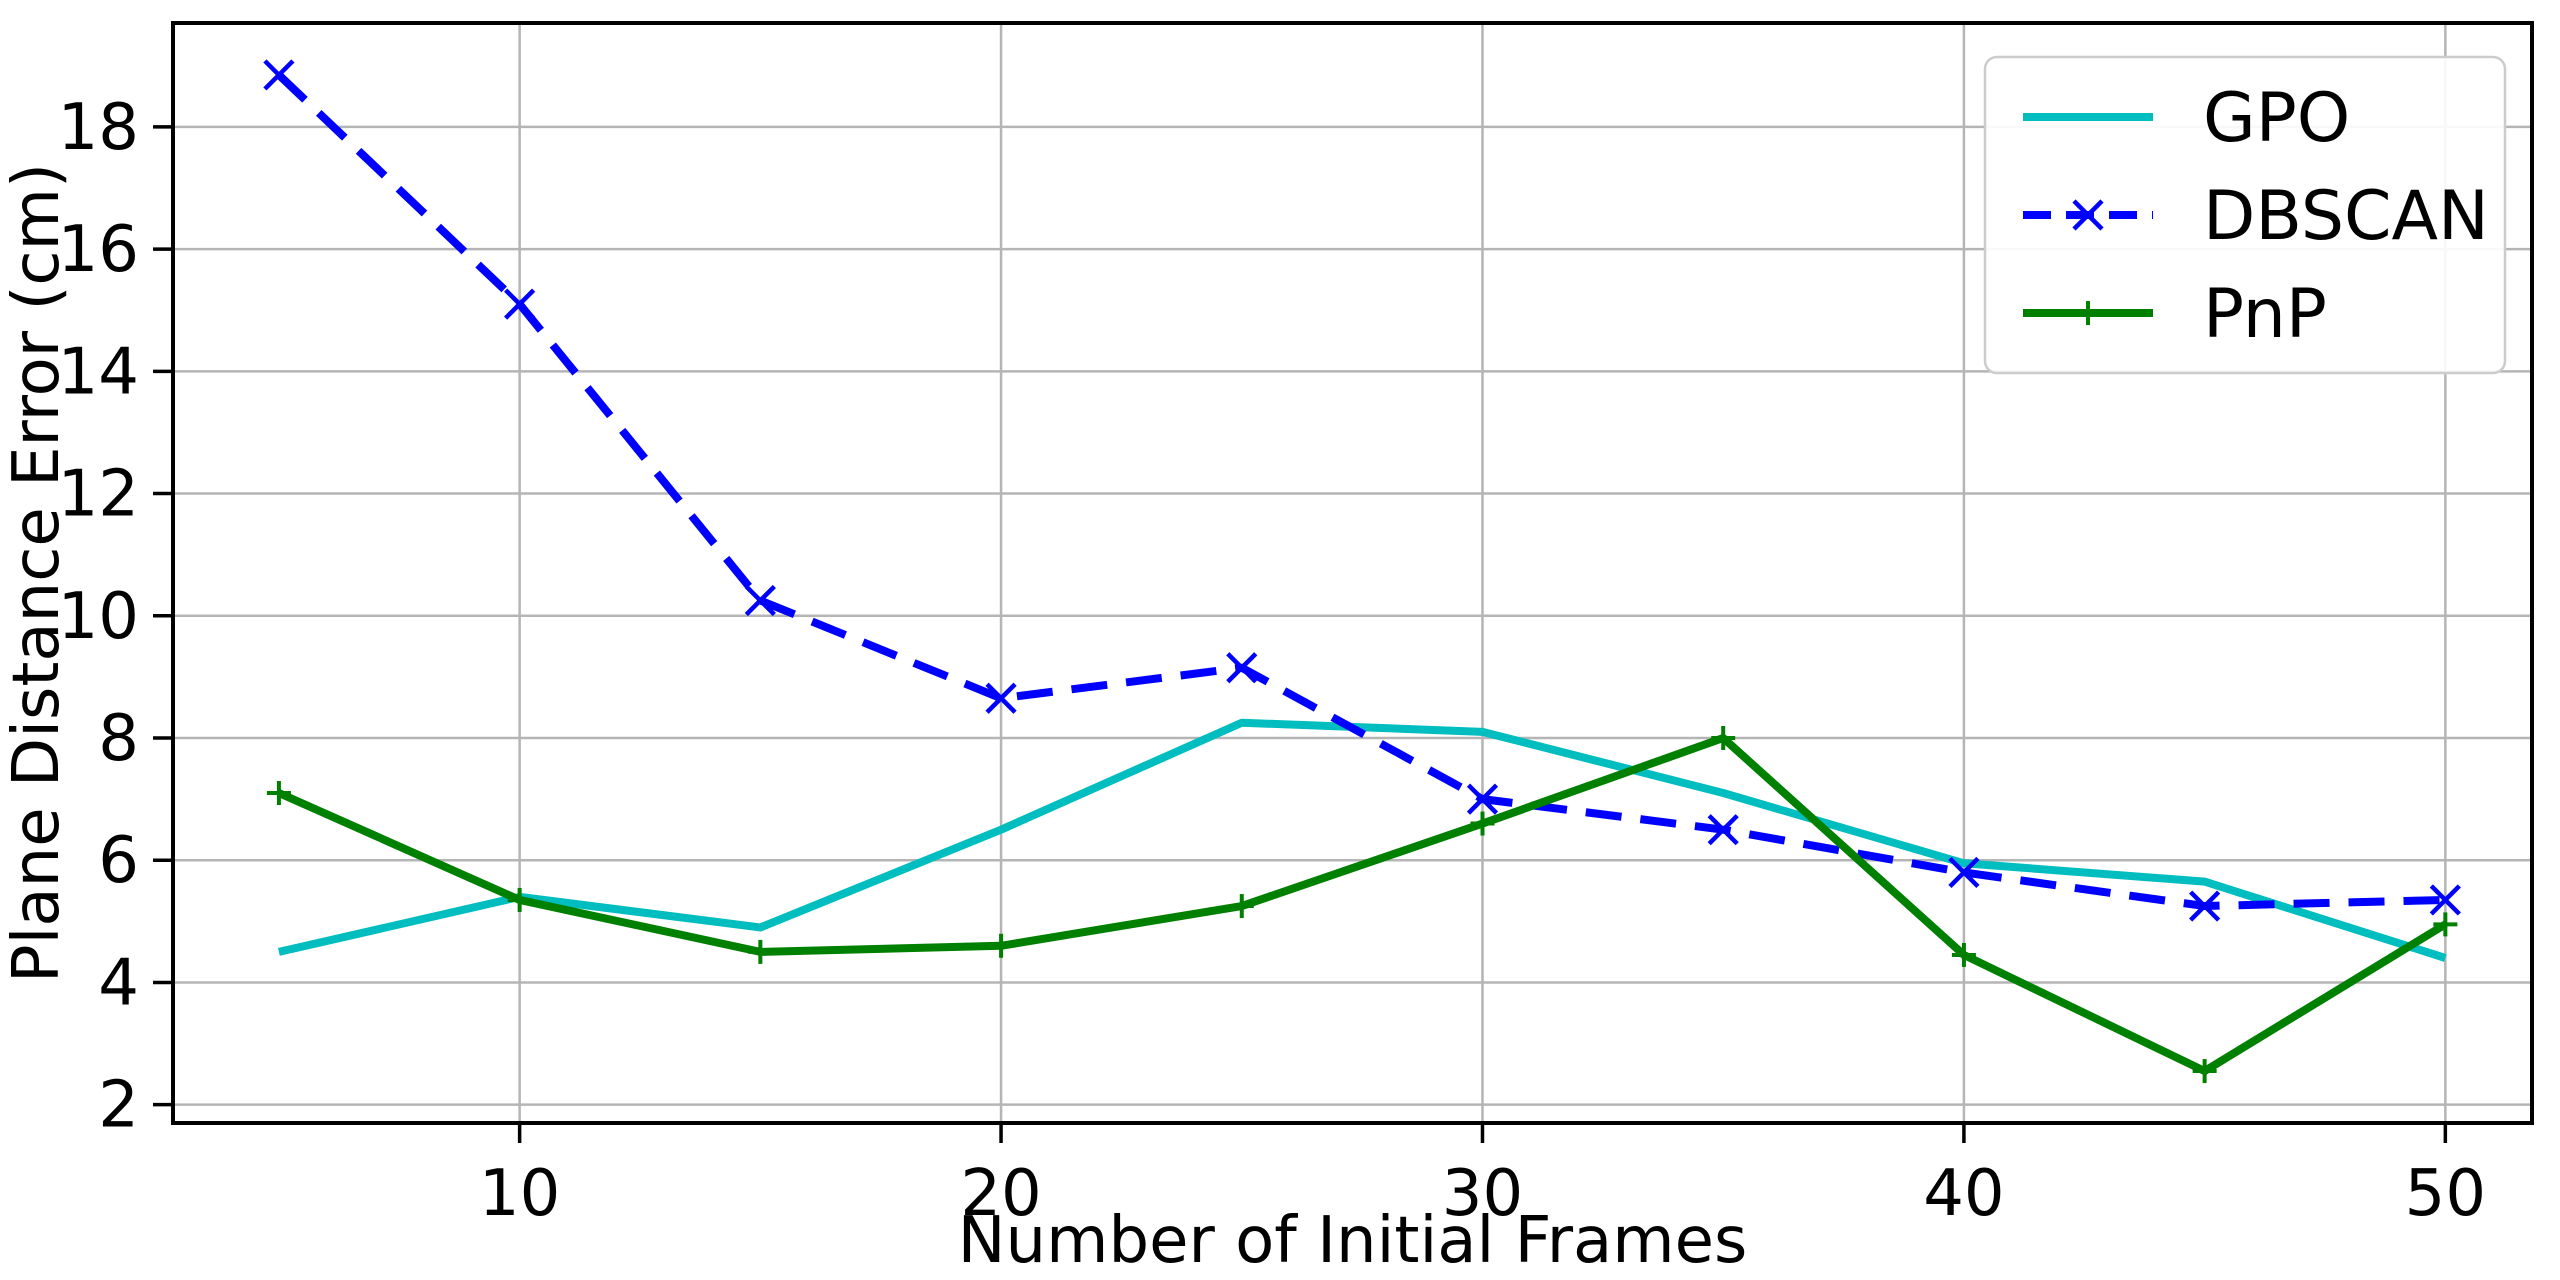 Image resolution: width=2560 pixels, height=1280 pixels. Describe the element at coordinates (2346, 216) in the screenshot. I see `legend-label: DBSCAN` at that location.